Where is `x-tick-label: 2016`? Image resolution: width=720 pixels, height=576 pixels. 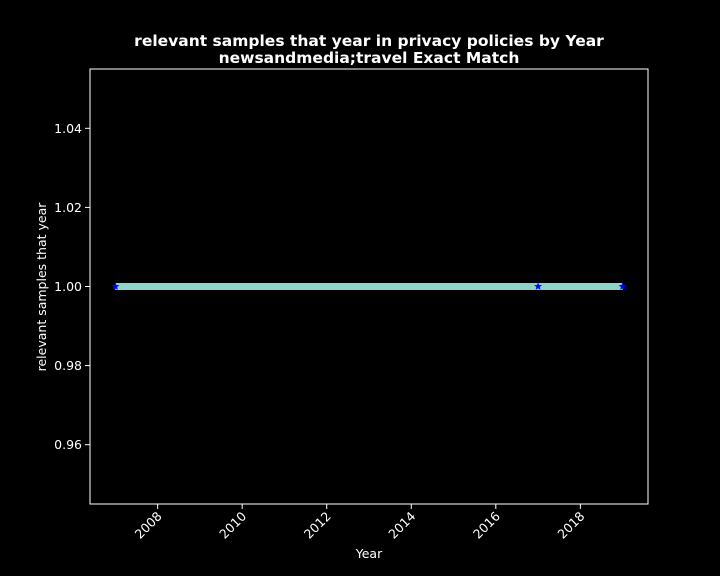 x-tick-label: 2016 is located at coordinates (486, 524).